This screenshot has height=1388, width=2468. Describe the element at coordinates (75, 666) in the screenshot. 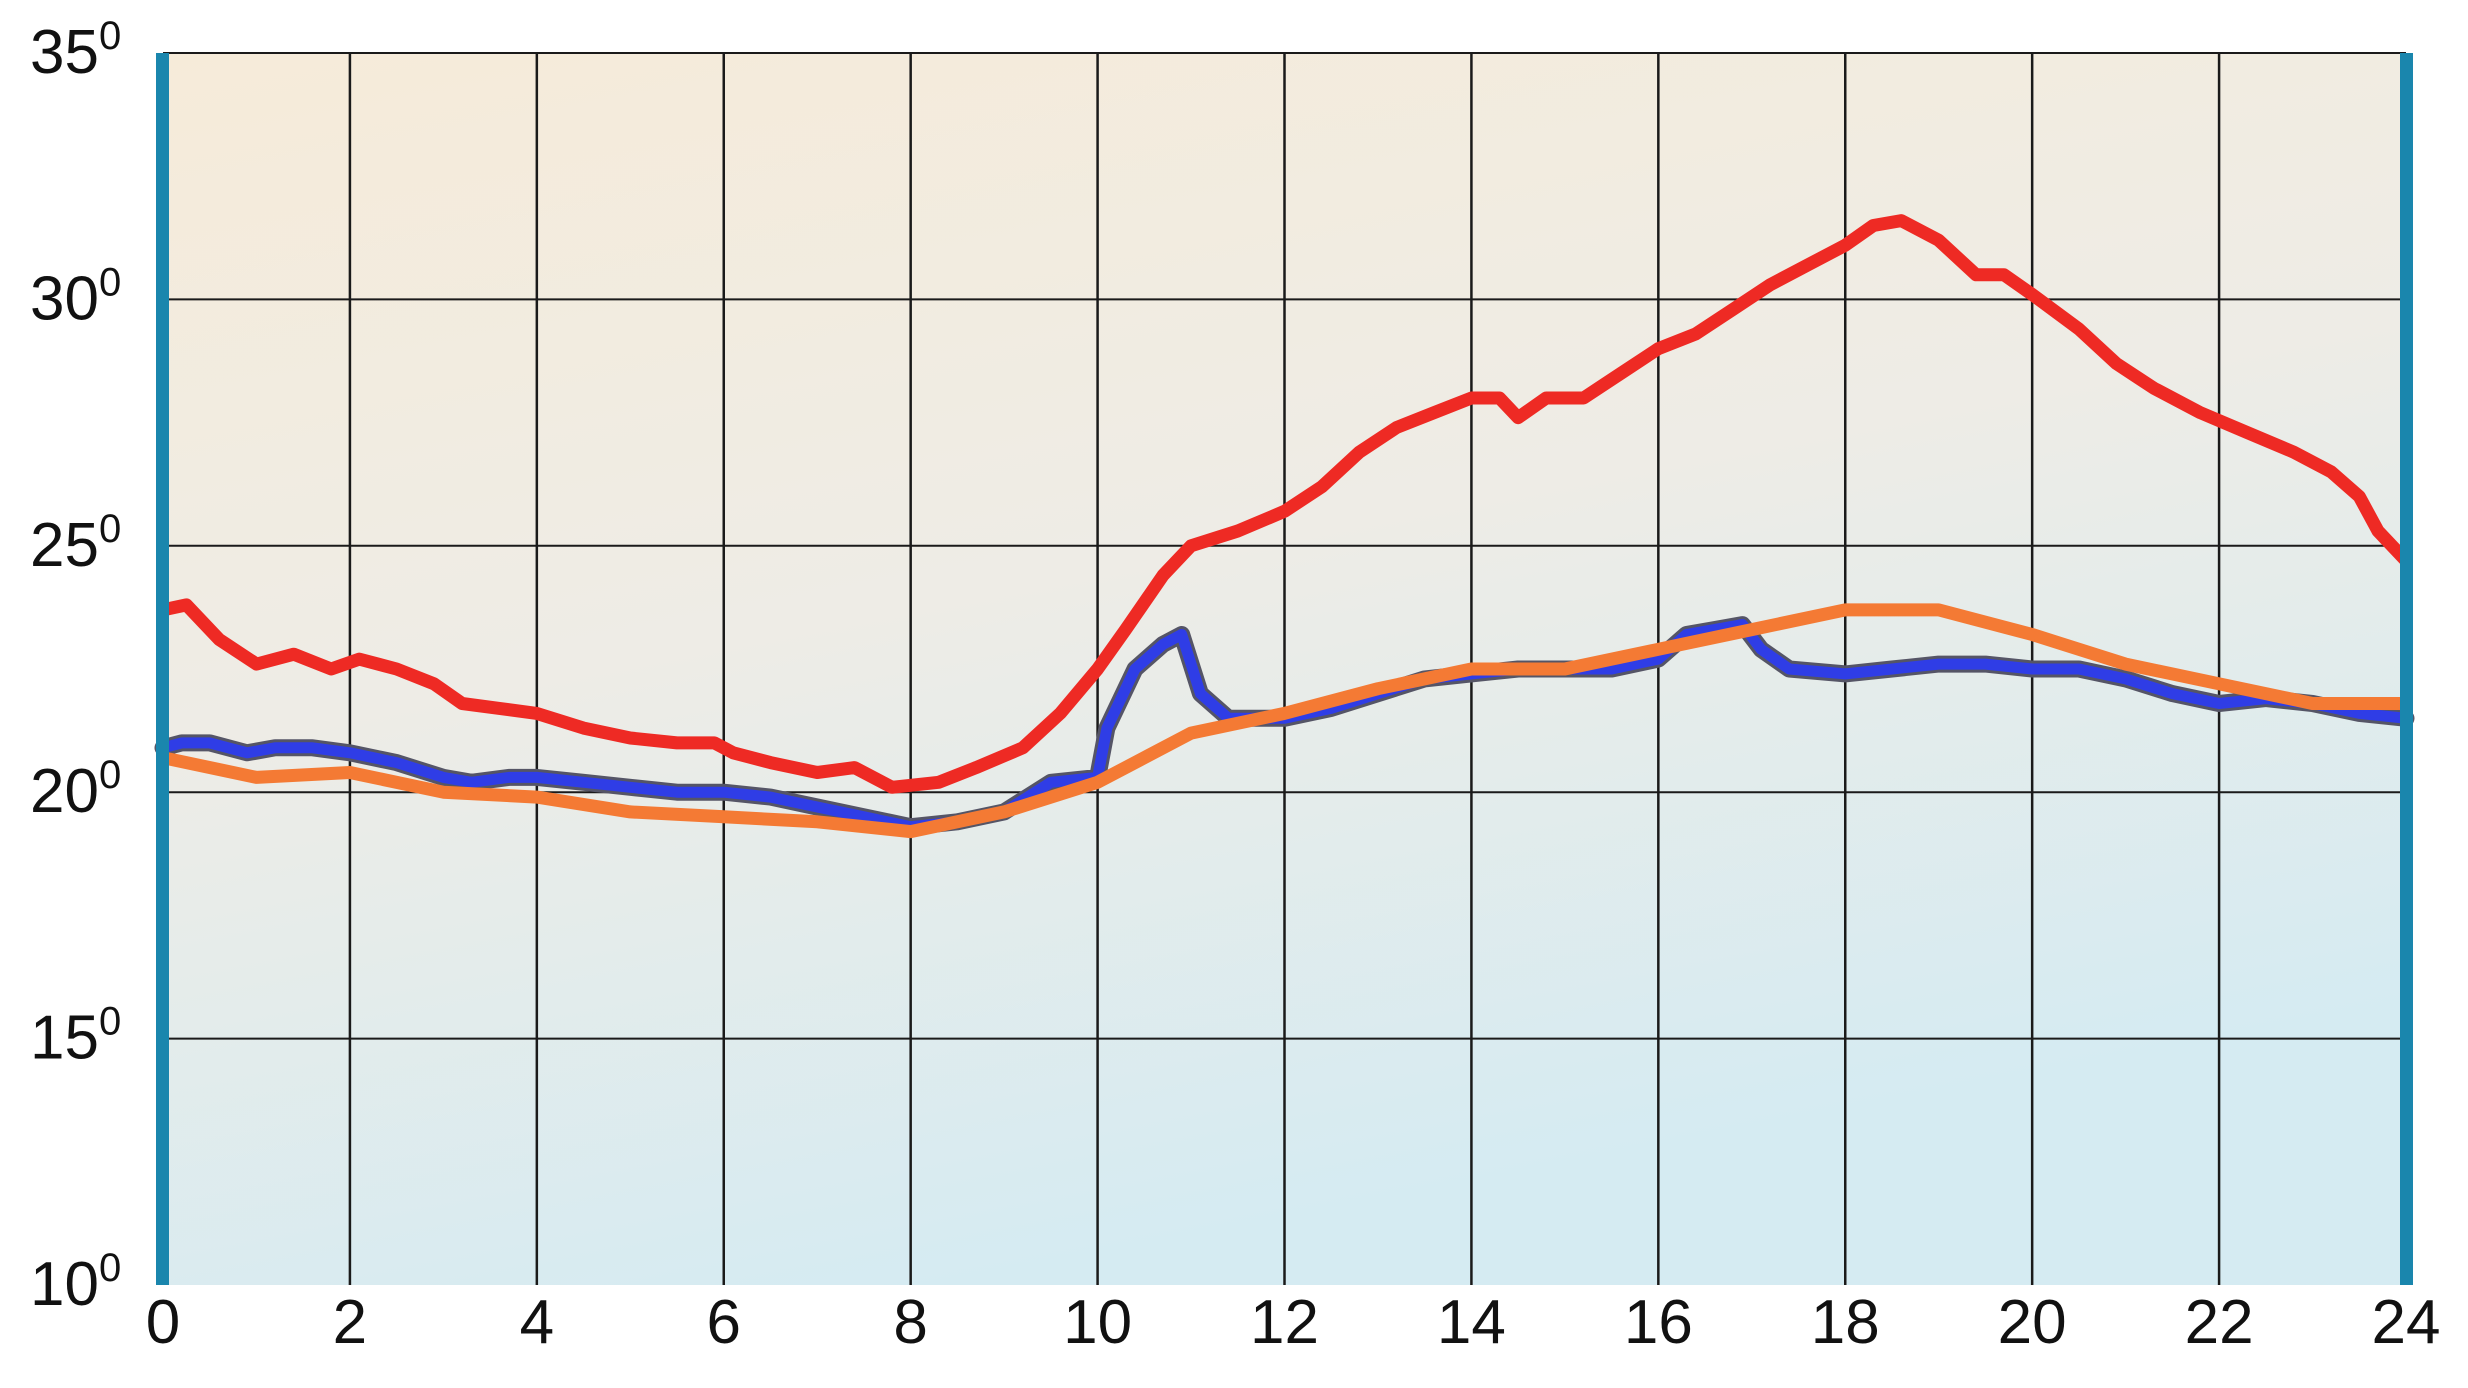

I see `y-axis-tick-labels: 100 150 200 250 300 350` at that location.